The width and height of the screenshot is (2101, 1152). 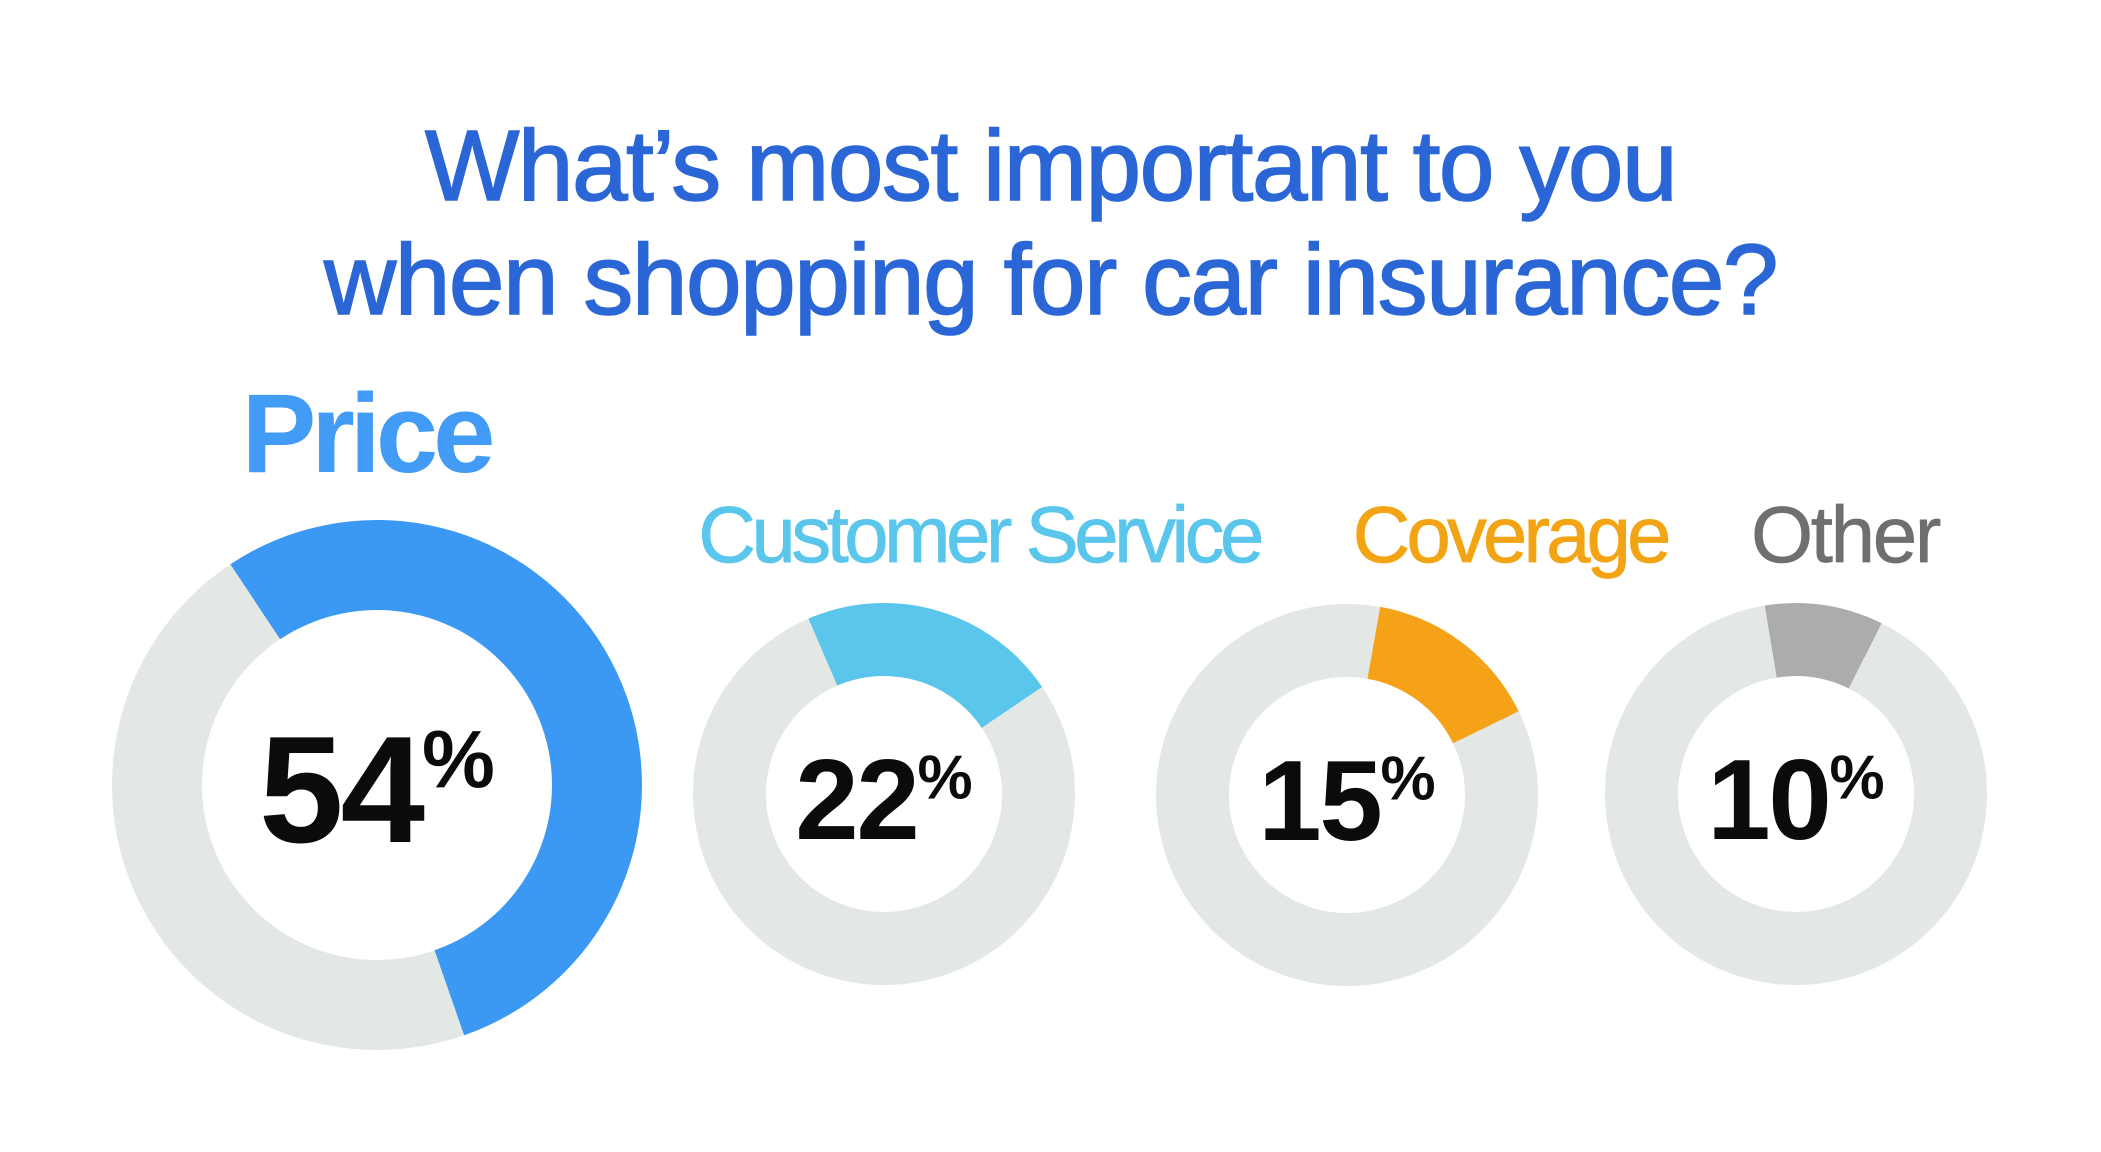 What do you see at coordinates (1846, 534) in the screenshot?
I see `legend-label-other: Other` at bounding box center [1846, 534].